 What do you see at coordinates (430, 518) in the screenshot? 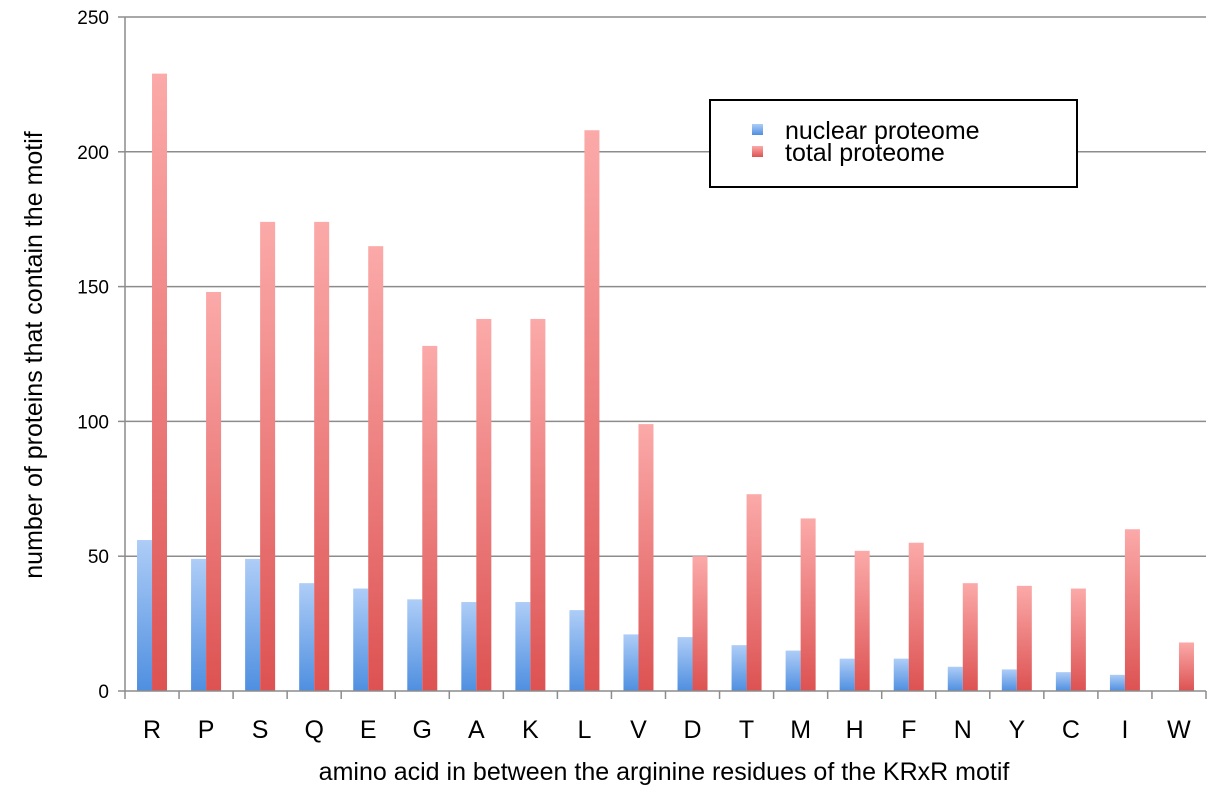
I see `bar-total-G` at bounding box center [430, 518].